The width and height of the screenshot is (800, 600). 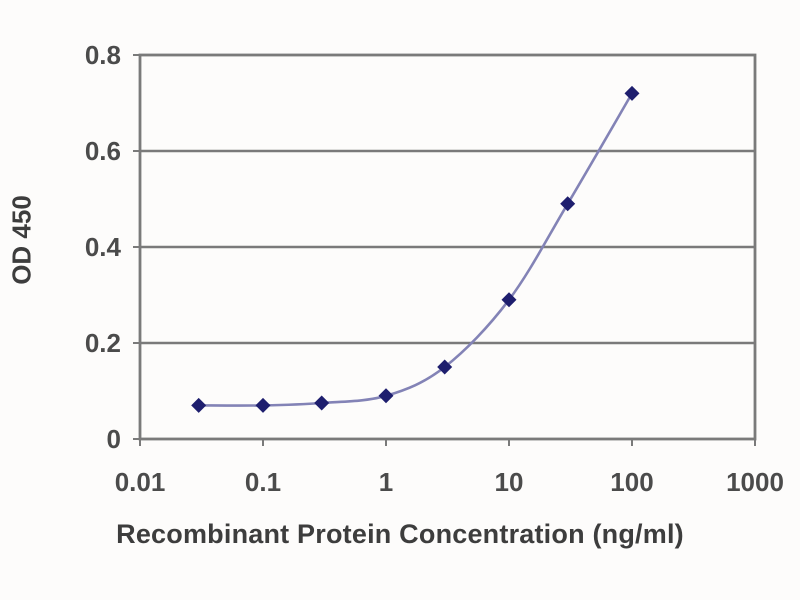 What do you see at coordinates (140, 482) in the screenshot?
I see `x-tick-label: 0.01` at bounding box center [140, 482].